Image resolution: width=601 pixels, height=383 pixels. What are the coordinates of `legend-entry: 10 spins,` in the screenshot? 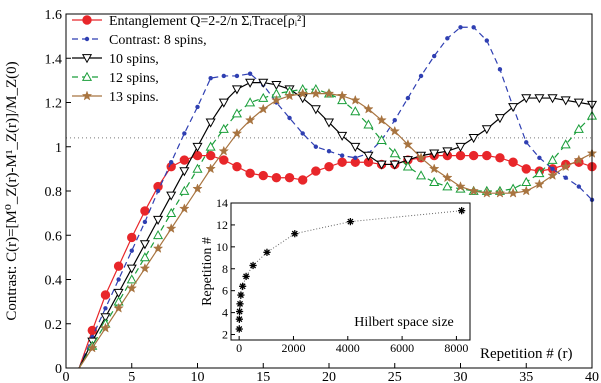 It's located at (115, 59).